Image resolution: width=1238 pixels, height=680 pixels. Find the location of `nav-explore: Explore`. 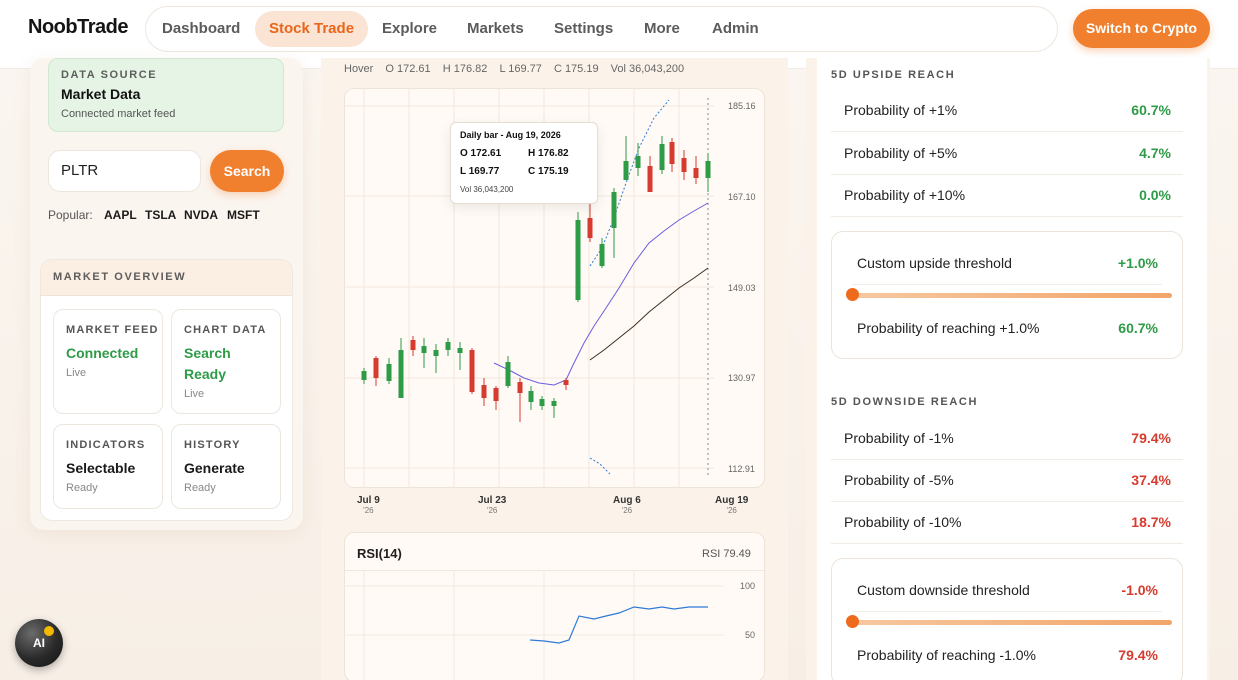

nav-explore: Explore is located at coordinates (410, 28).